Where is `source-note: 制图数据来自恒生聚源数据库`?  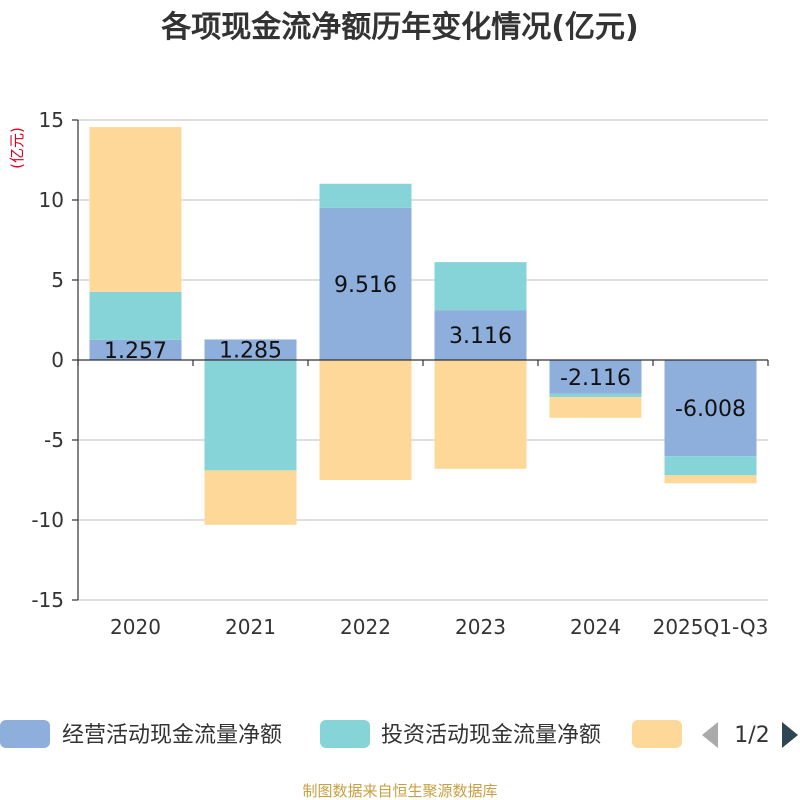
source-note: 制图数据来自恒生聚源数据库 is located at coordinates (399, 791).